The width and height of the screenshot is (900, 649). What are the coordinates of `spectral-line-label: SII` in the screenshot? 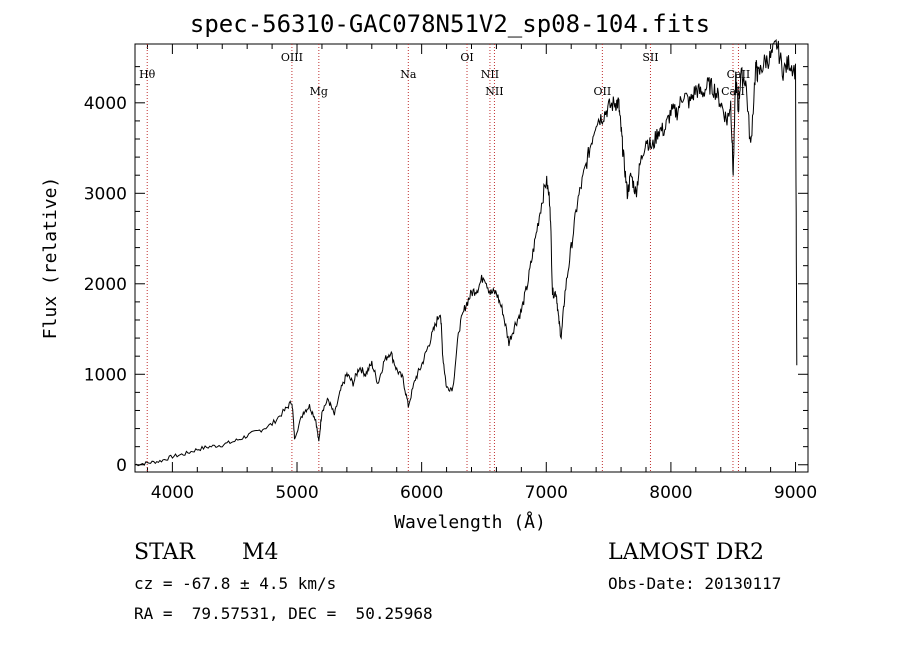 It's located at (650, 57).